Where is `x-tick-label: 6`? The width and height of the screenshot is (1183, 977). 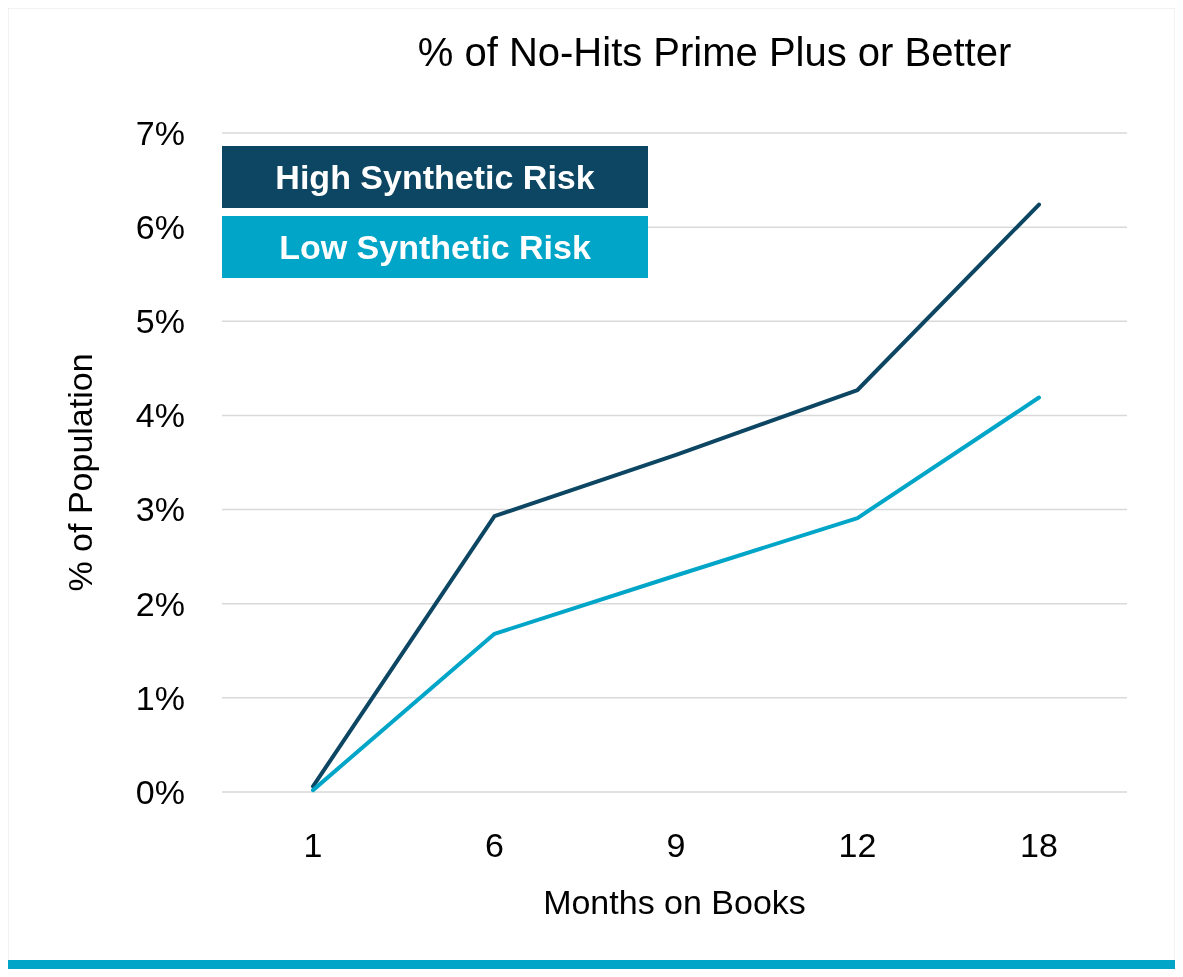
x-tick-label: 6 is located at coordinates (494, 845).